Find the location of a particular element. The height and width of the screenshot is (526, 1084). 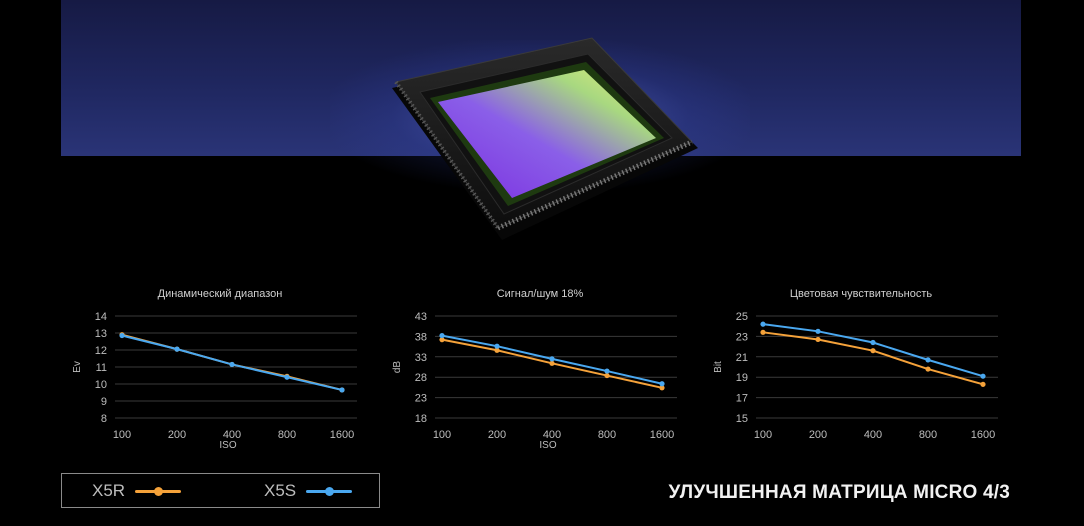

chart-plot: 18 23 28 33 38 43 100 200 400 800 1600 ISO dB is located at coordinates (534, 381).